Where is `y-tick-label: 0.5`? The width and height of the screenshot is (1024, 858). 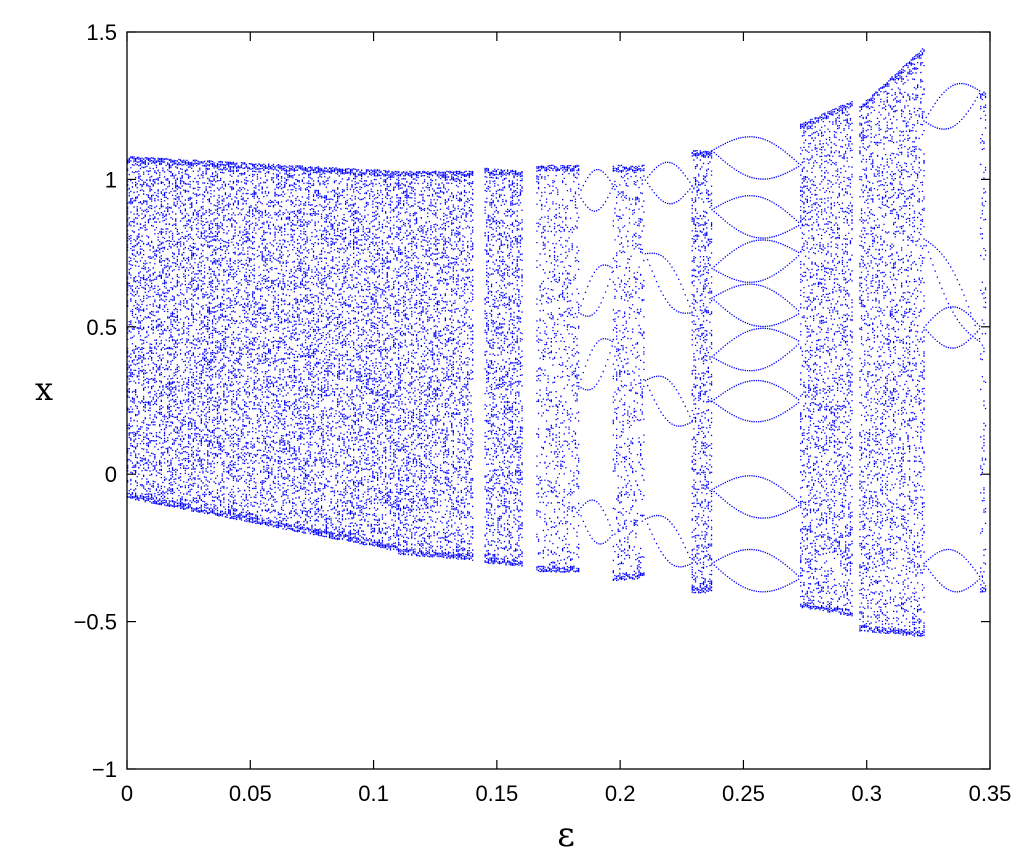
y-tick-label: 0.5 is located at coordinates (101, 327).